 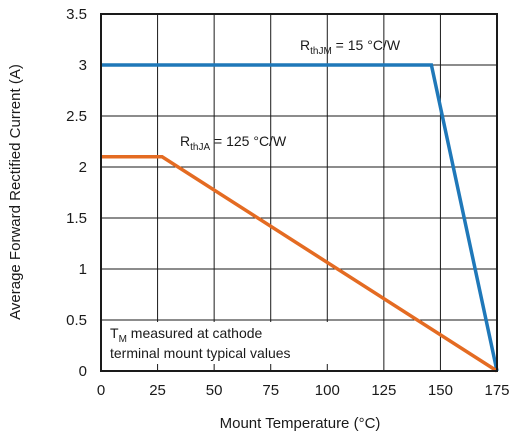 I want to click on x-tick-label-1: 25, so click(x=157, y=390).